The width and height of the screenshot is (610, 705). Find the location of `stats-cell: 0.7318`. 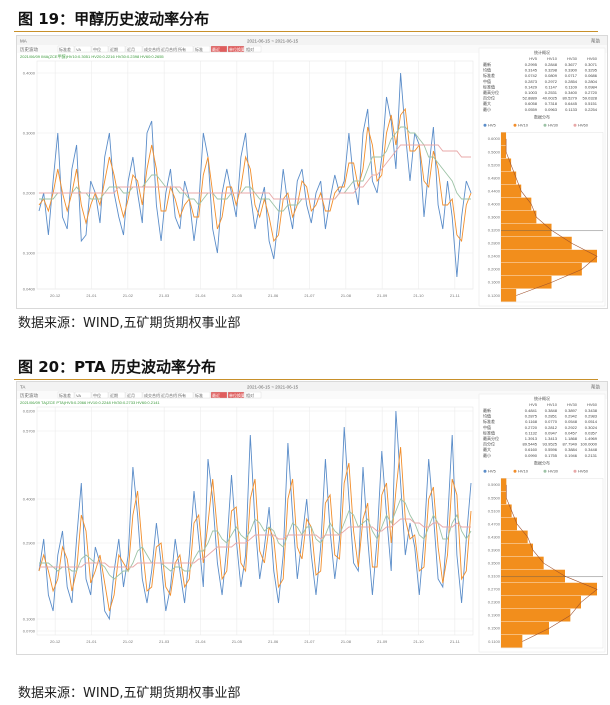

stats-cell: 0.7318 is located at coordinates (551, 103).